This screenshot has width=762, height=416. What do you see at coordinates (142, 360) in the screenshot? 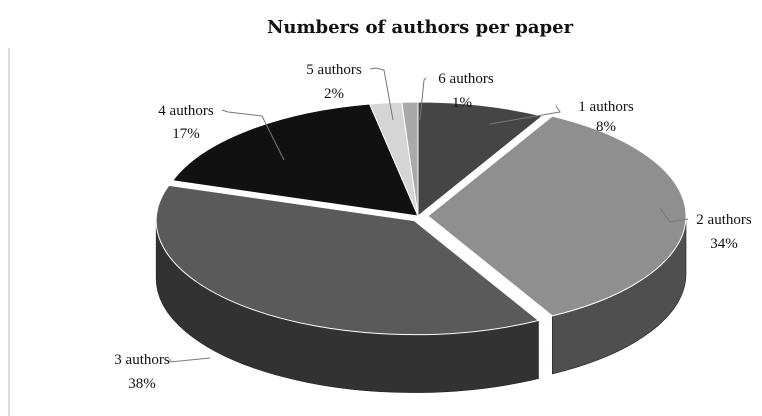
I see `slice-label-3: 3 authors` at bounding box center [142, 360].